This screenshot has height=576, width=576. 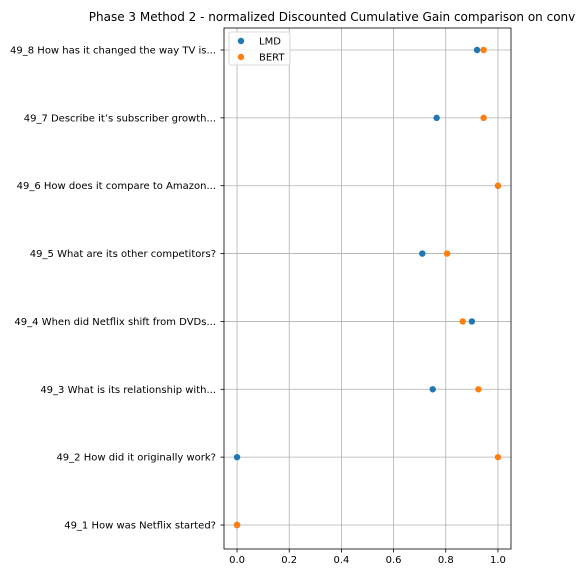 I want to click on legend-label-lmd: LMD, so click(x=270, y=42).